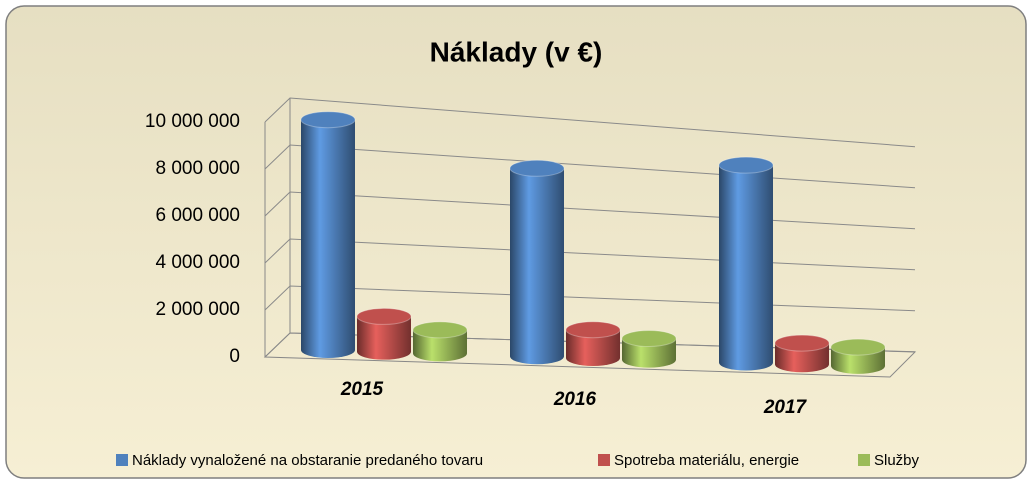 This screenshot has height=489, width=1032. I want to click on legend-label: Služby, so click(897, 460).